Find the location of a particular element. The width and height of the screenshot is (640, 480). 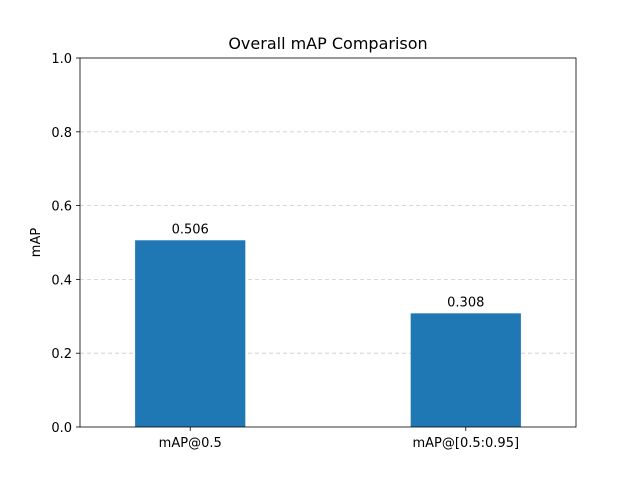

chart-title: Overall mAP Comparison is located at coordinates (327, 43).